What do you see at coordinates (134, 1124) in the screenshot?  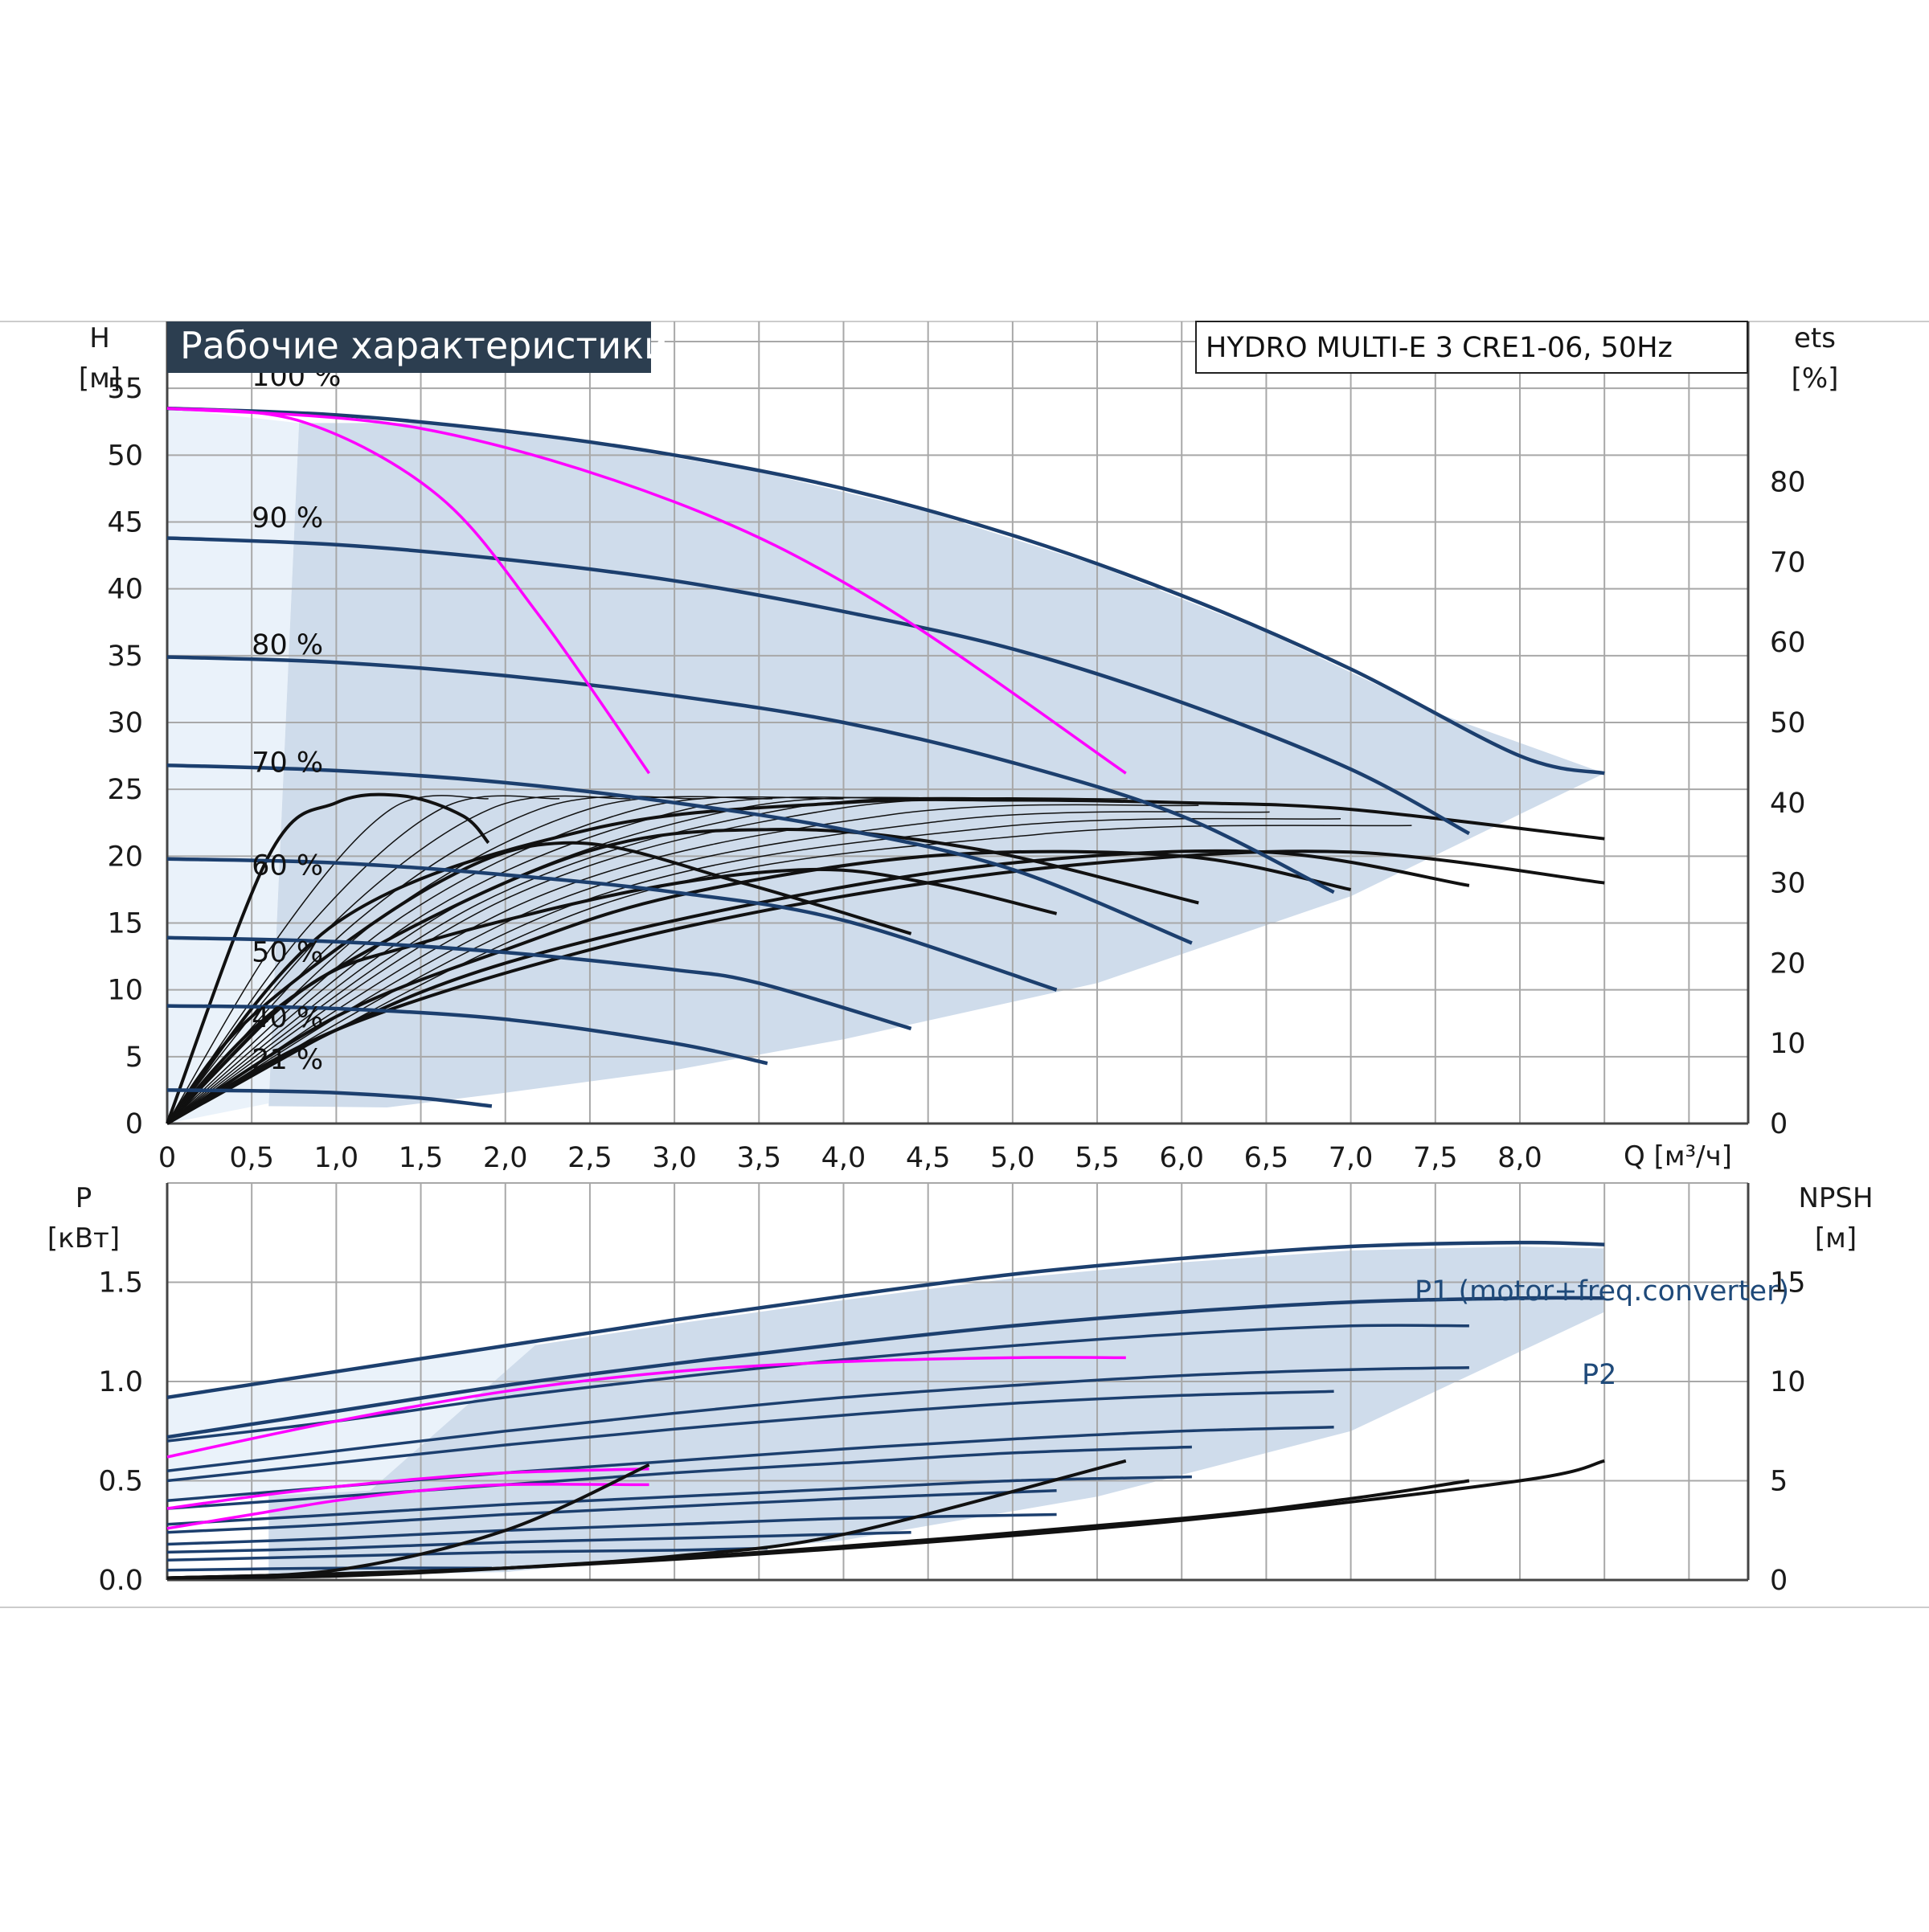 I see `y-tick-label: 0` at bounding box center [134, 1124].